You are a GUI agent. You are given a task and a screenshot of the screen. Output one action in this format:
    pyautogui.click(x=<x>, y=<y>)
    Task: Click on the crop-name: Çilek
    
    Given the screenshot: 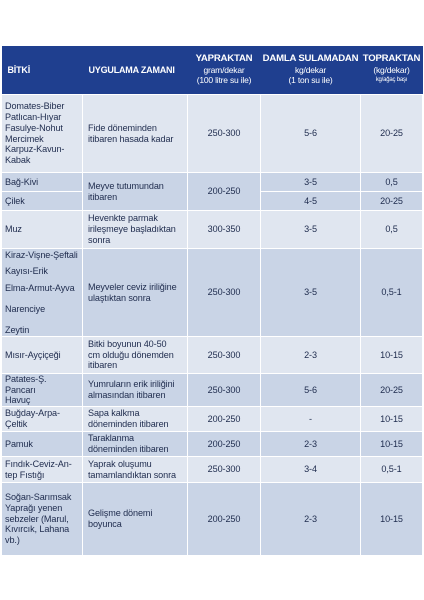 What is the action you would take?
    pyautogui.click(x=15, y=200)
    